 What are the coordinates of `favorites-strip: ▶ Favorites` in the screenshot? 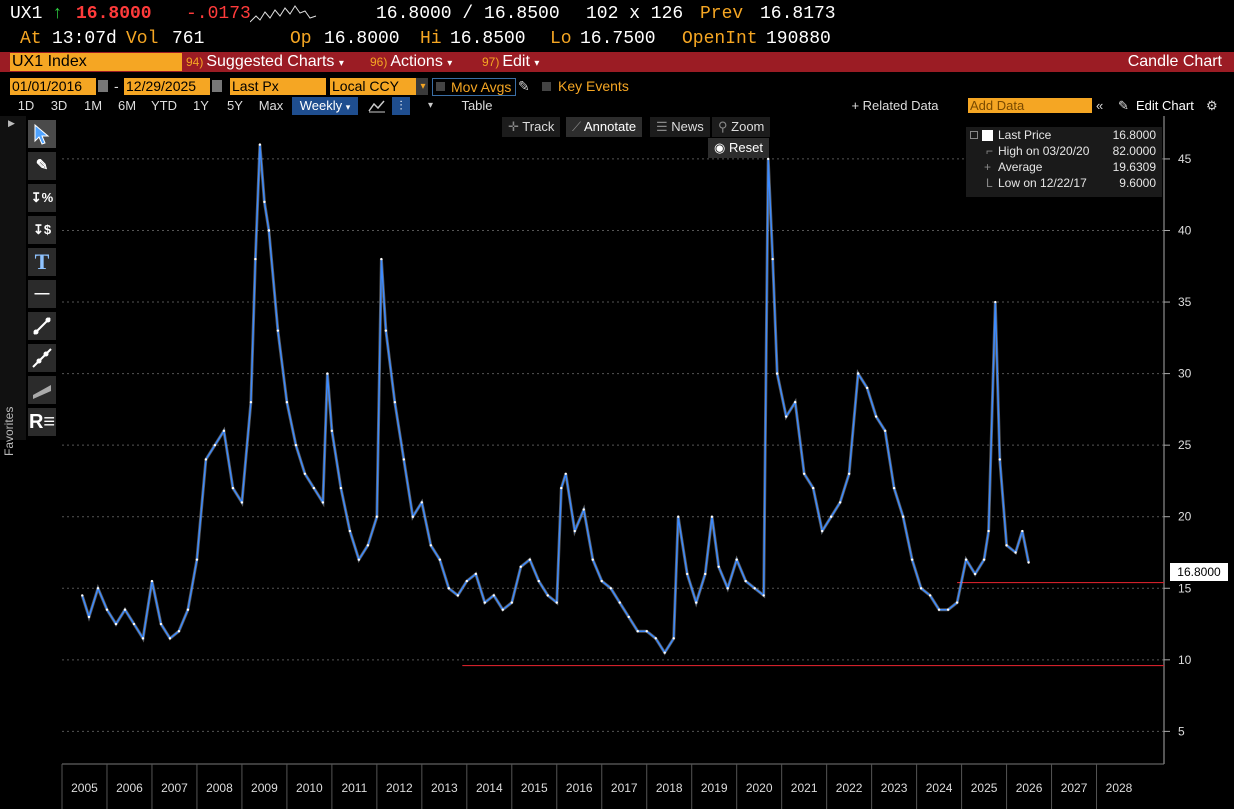 It's located at (13, 286).